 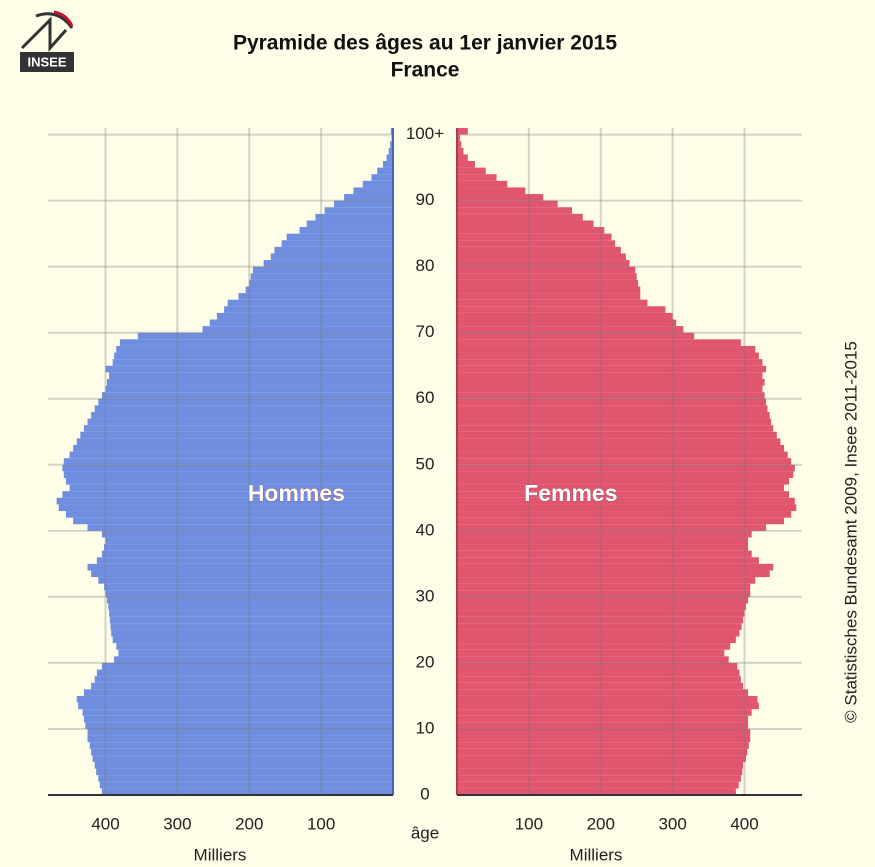 What do you see at coordinates (46, 61) in the screenshot?
I see `logo-text: INSEE` at bounding box center [46, 61].